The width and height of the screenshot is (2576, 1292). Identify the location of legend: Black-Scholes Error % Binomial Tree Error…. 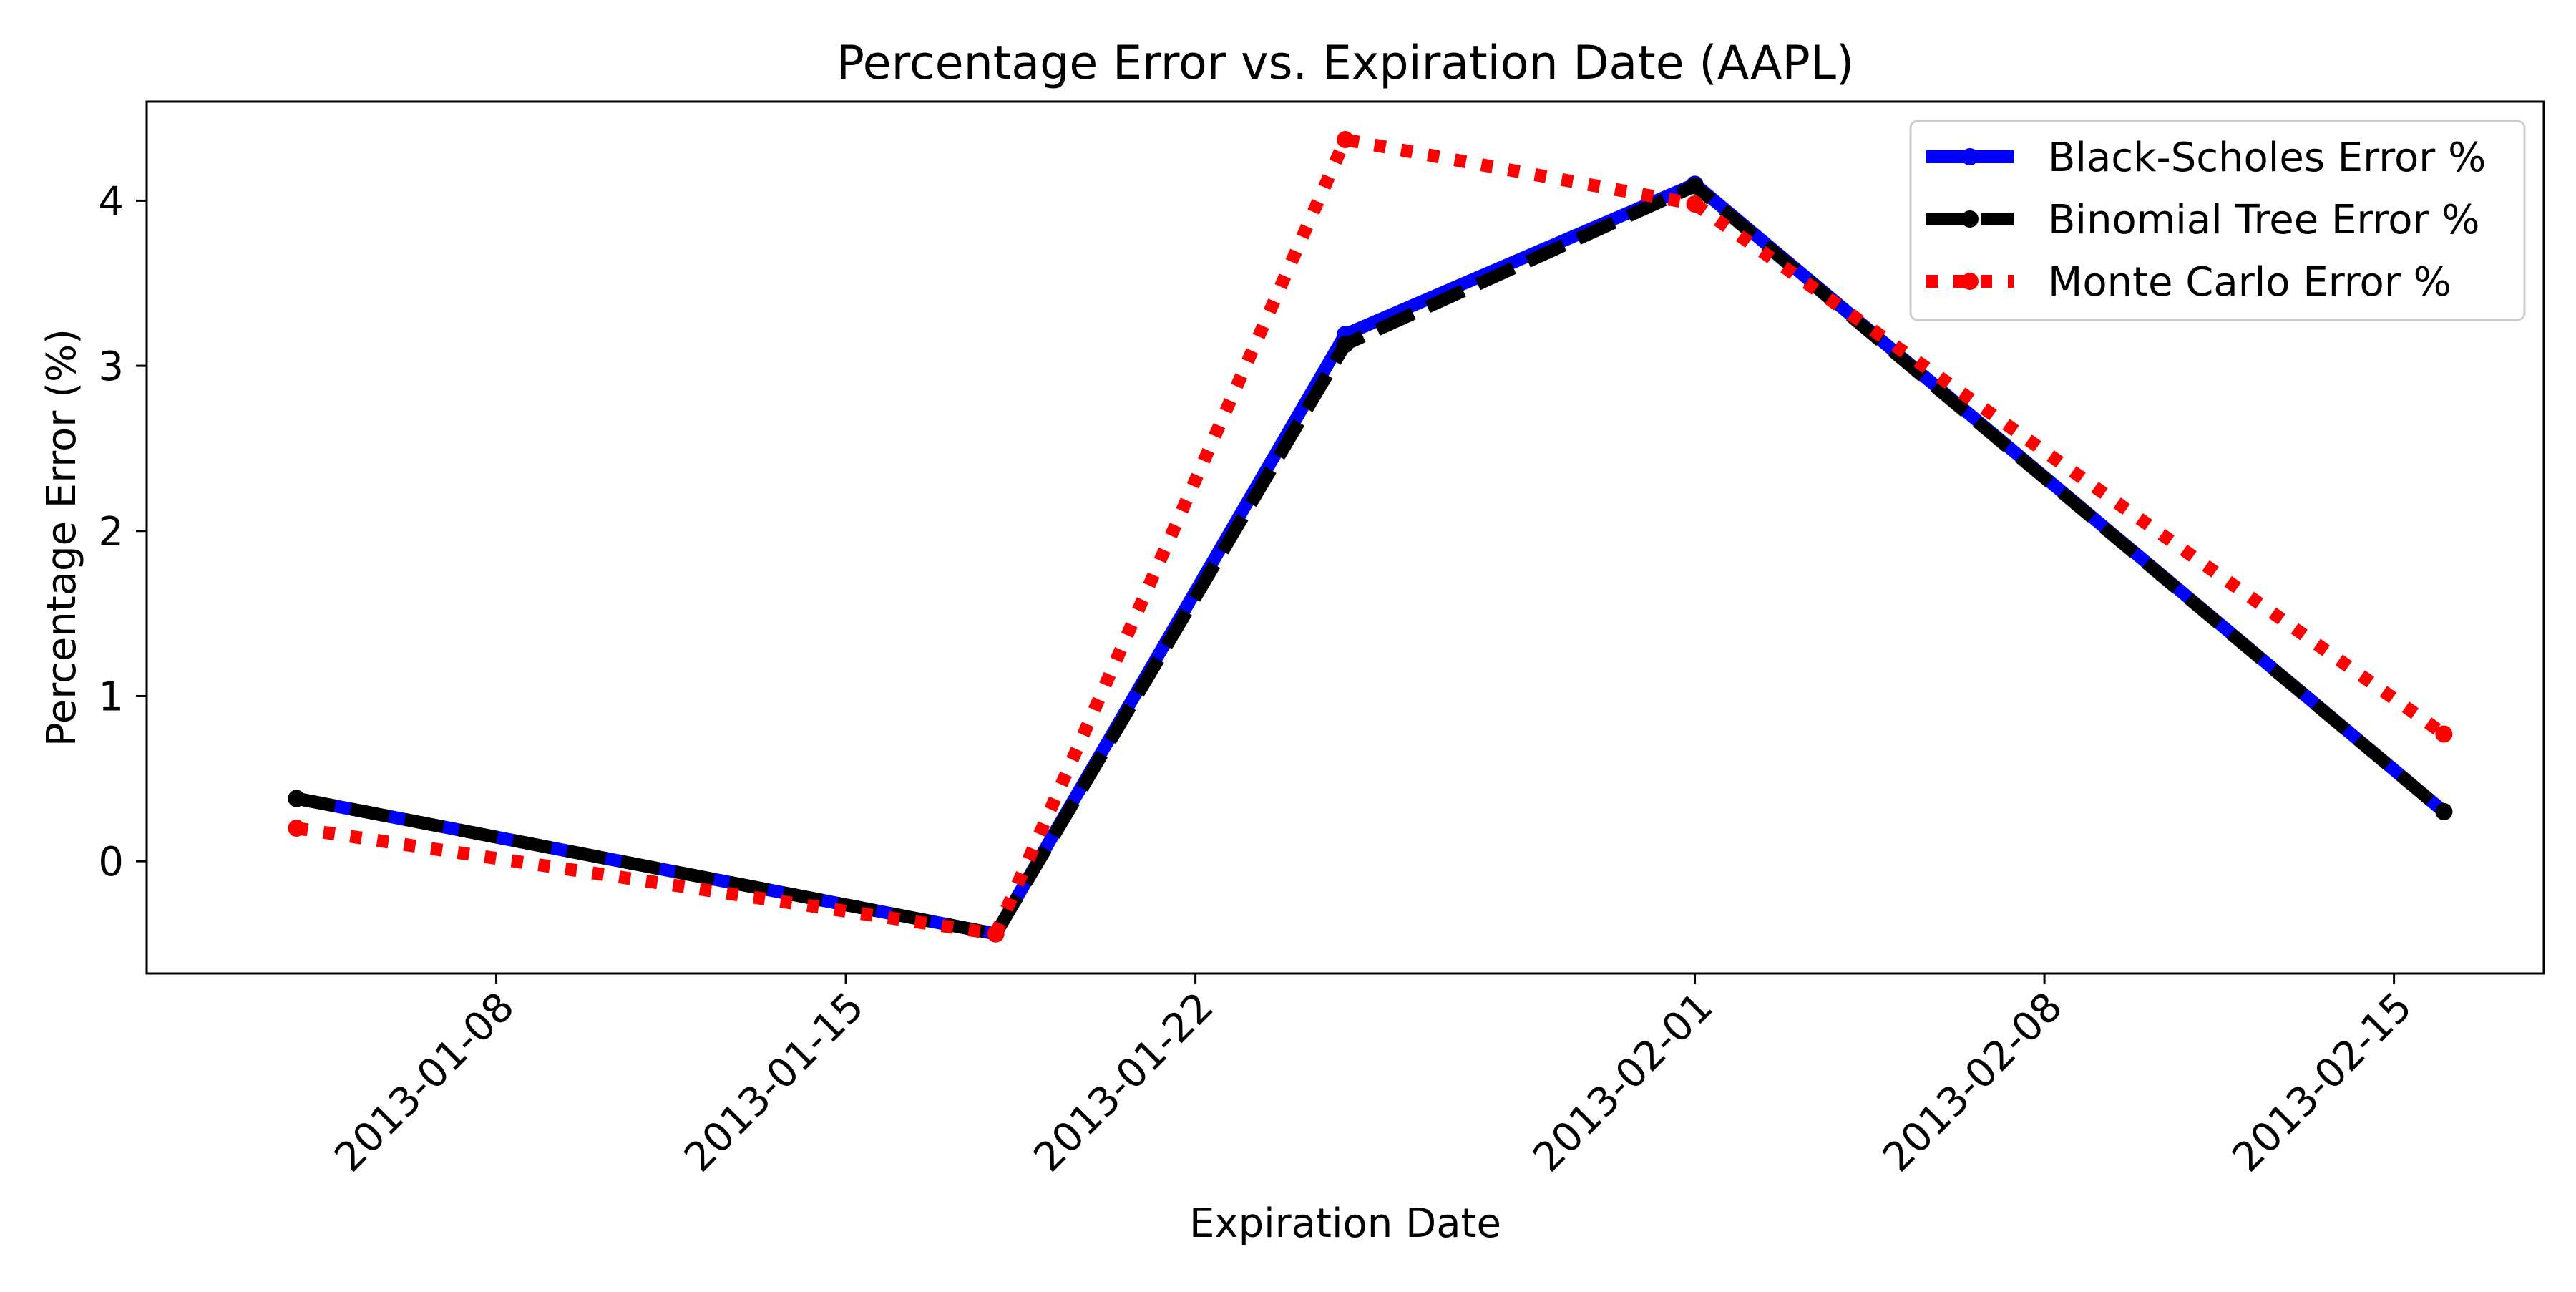
(2217, 220).